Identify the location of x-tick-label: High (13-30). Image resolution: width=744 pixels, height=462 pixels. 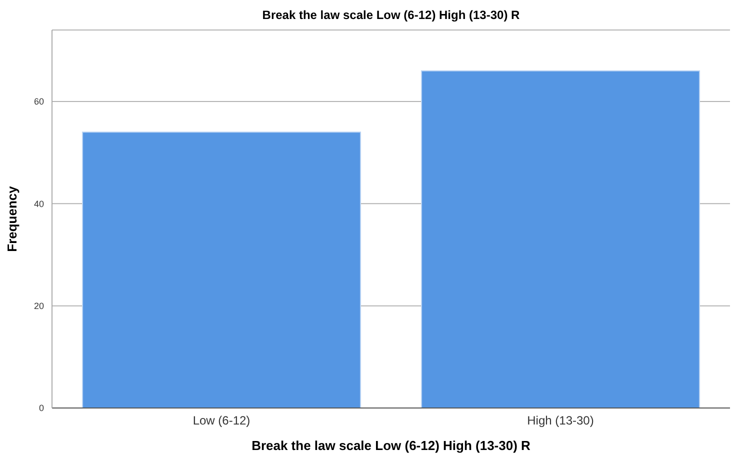
(560, 421).